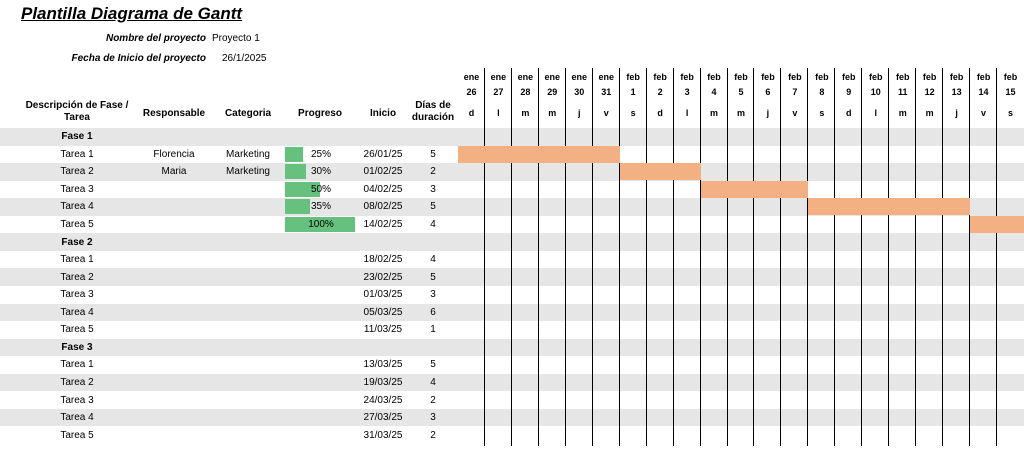  Describe the element at coordinates (320, 172) in the screenshot. I see `task-progress: 30%` at that location.